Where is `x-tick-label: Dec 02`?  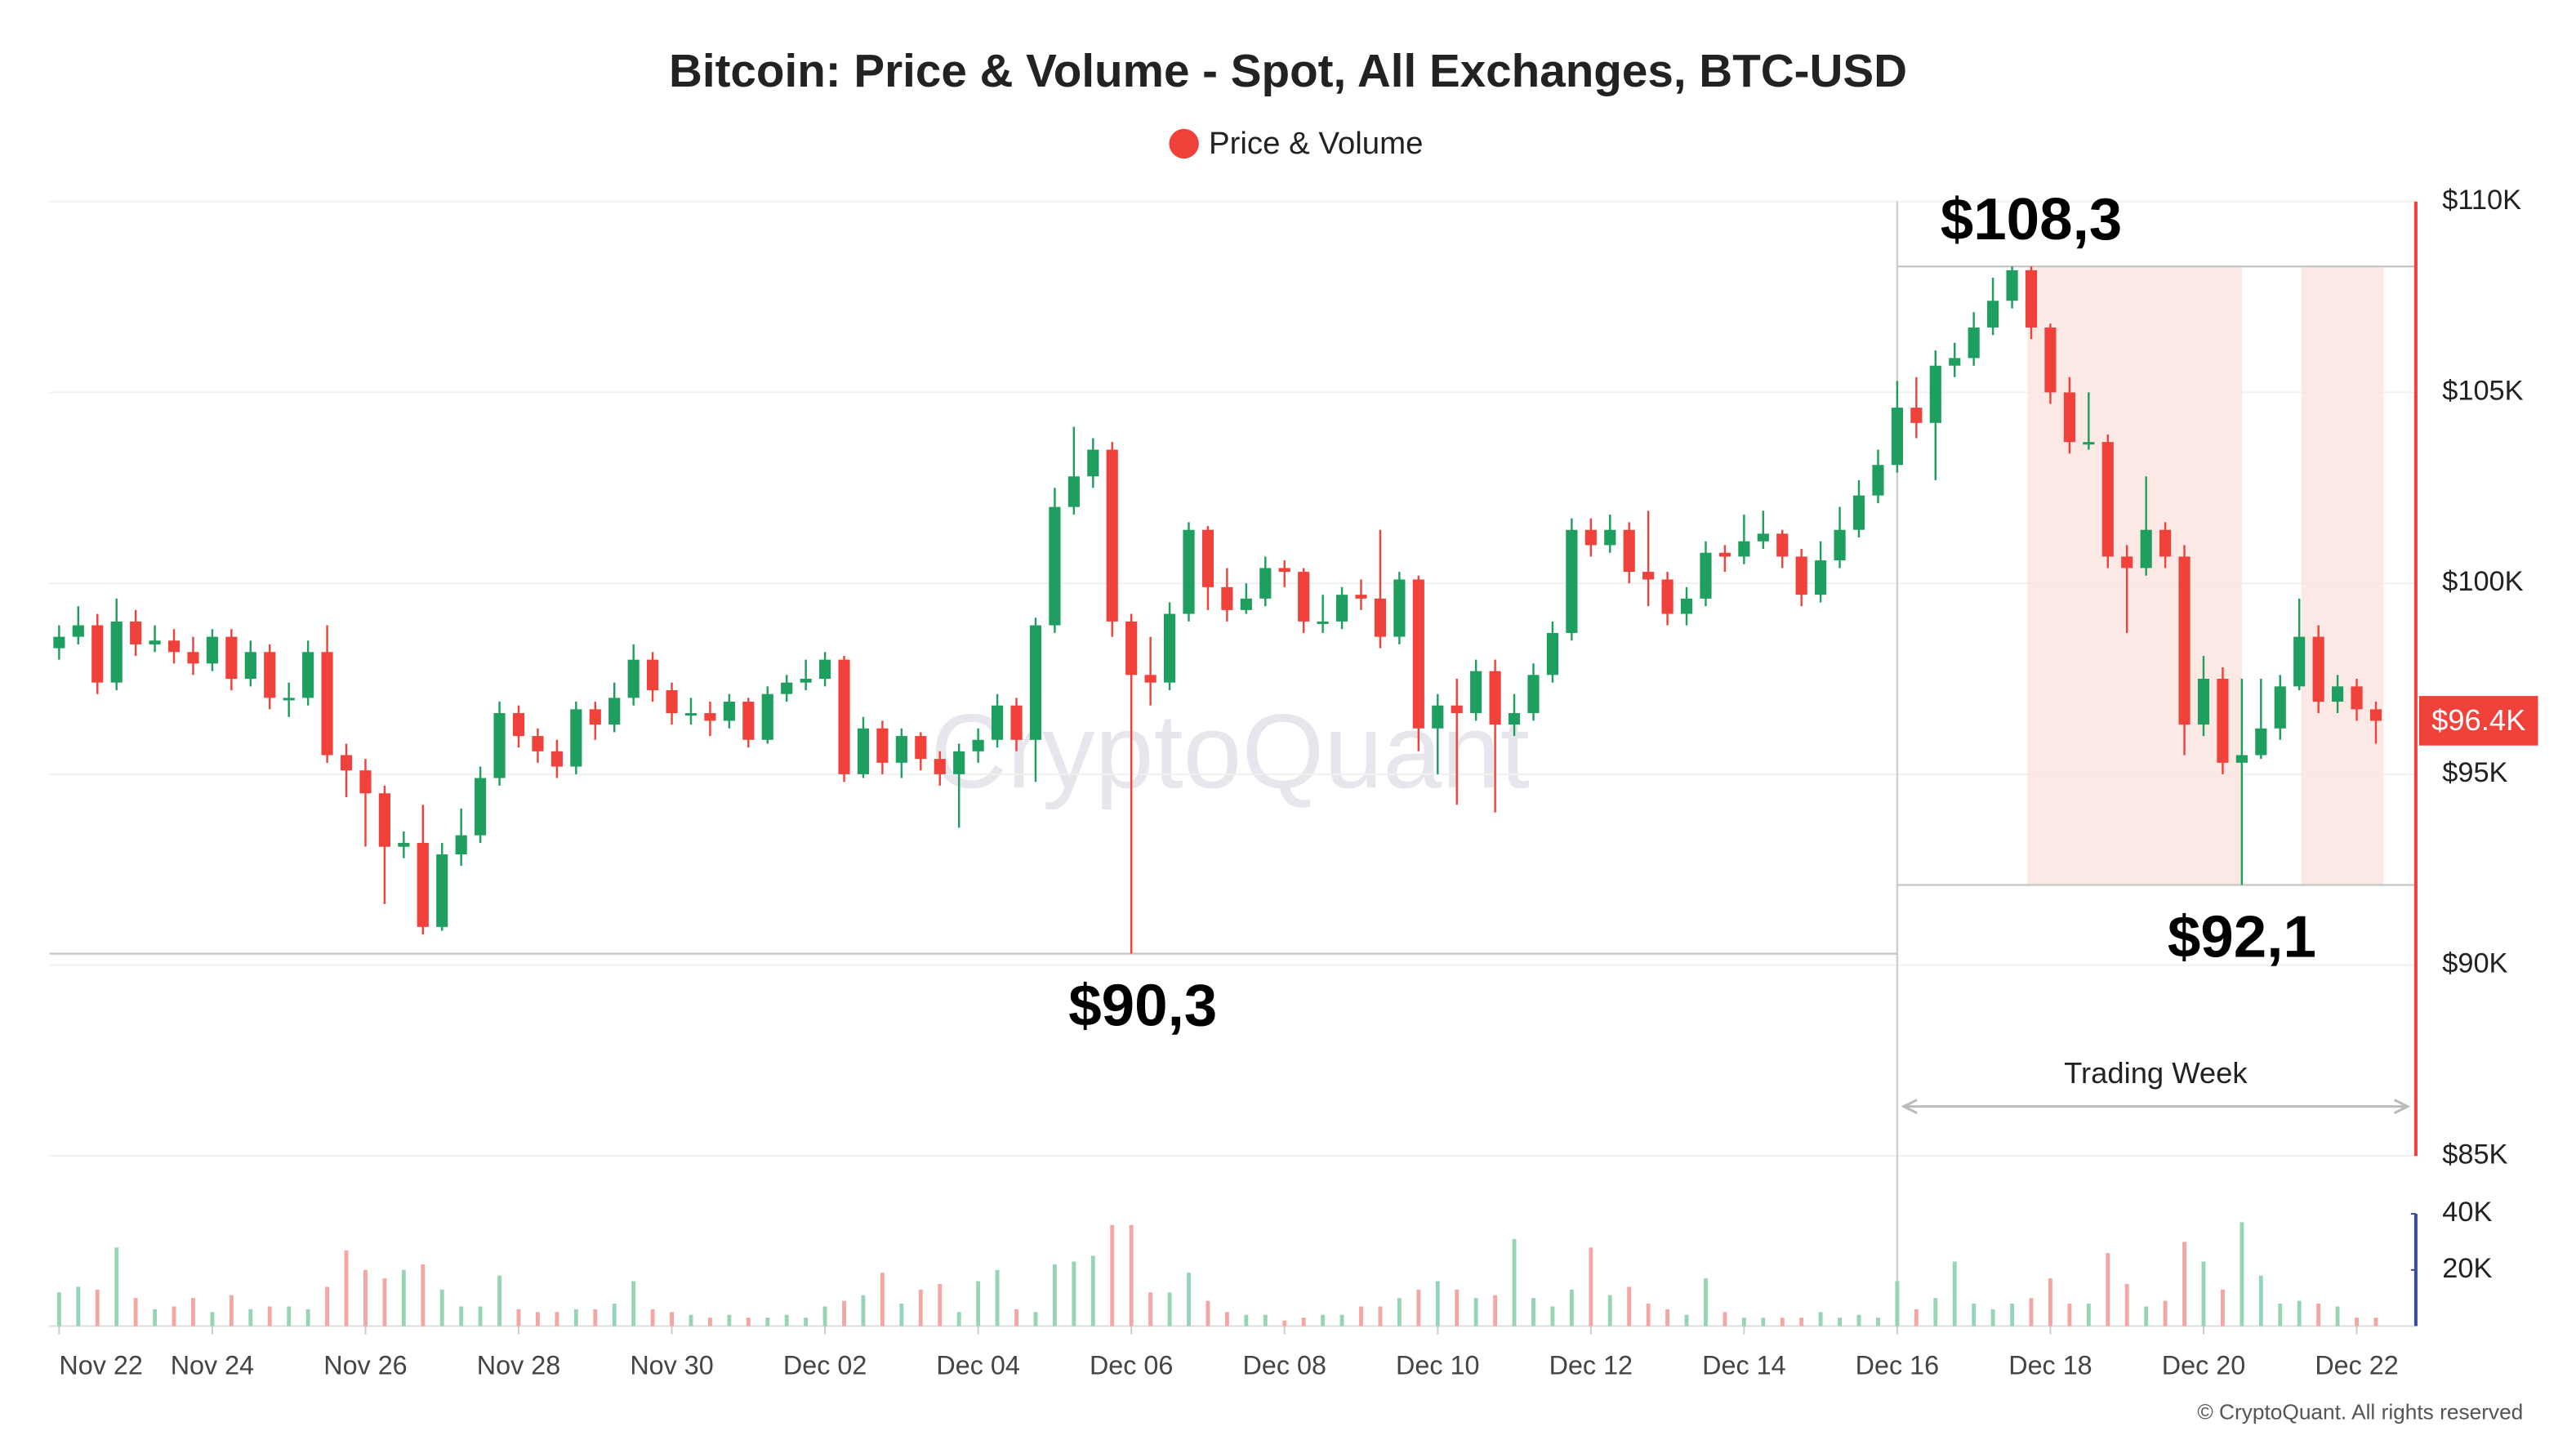
x-tick-label: Dec 02 is located at coordinates (825, 1365).